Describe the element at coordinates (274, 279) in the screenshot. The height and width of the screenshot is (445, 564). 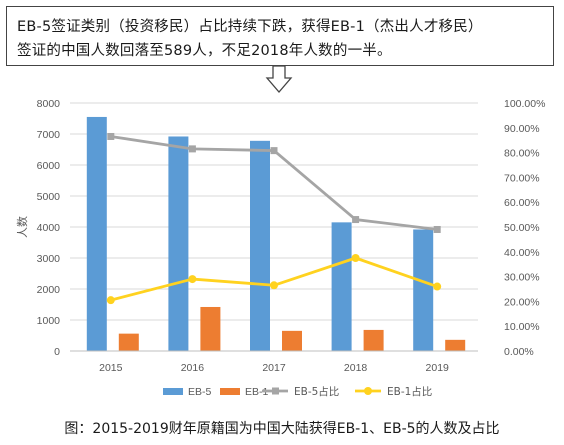
I see `line-eb1-share` at that location.